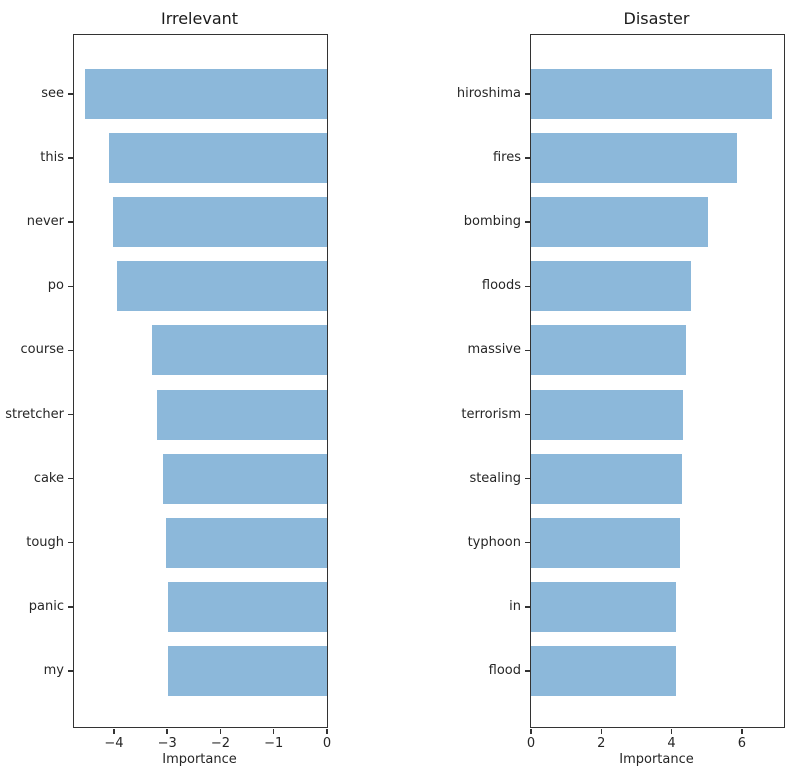 This screenshot has width=800, height=780. What do you see at coordinates (242, 414) in the screenshot?
I see `bar-stretcher` at bounding box center [242, 414].